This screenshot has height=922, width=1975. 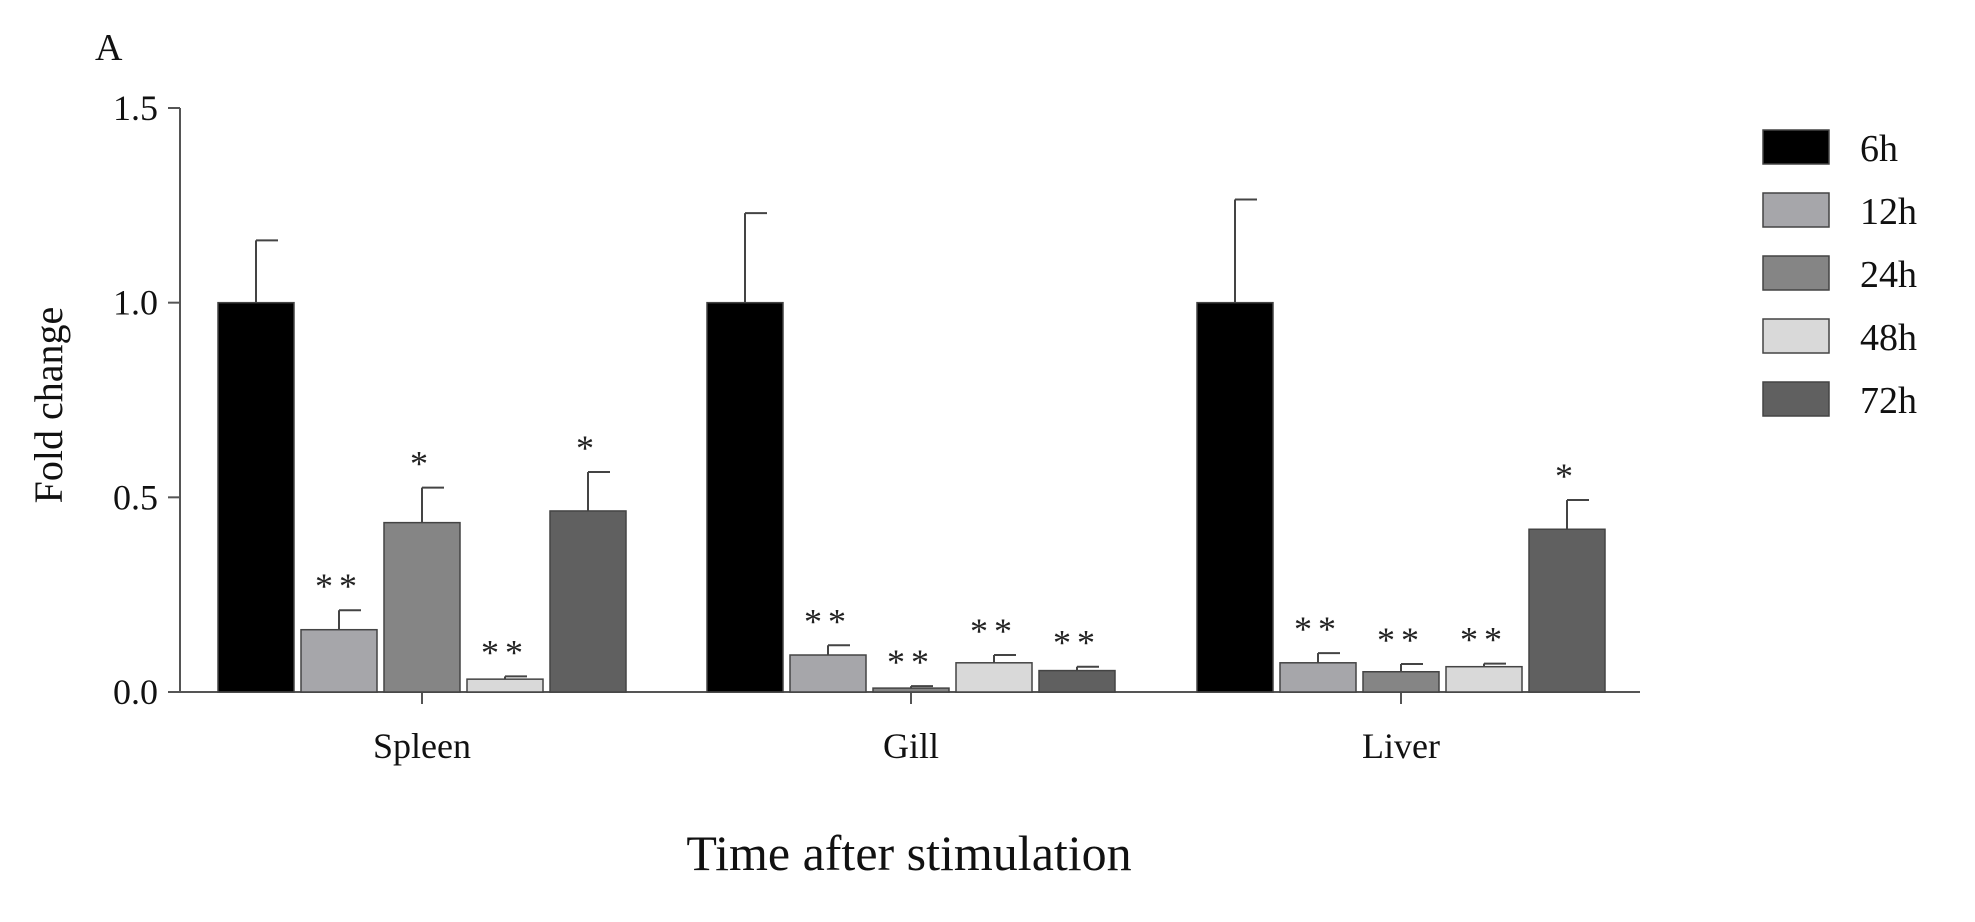 What do you see at coordinates (135, 108) in the screenshot?
I see `y-tick-label: 1.5` at bounding box center [135, 108].